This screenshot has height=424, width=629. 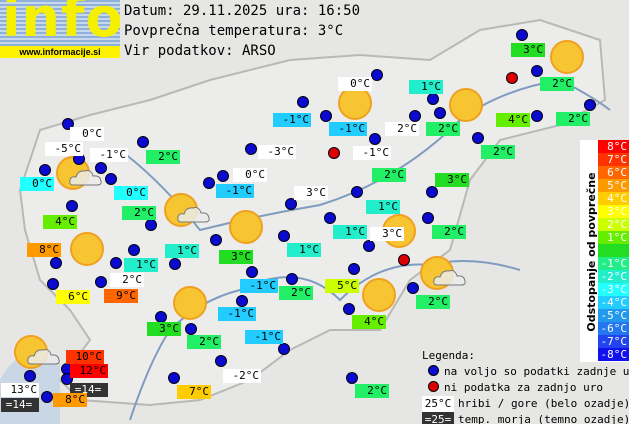 I want to click on scale-swatch: 1°C, so click(x=613, y=237).